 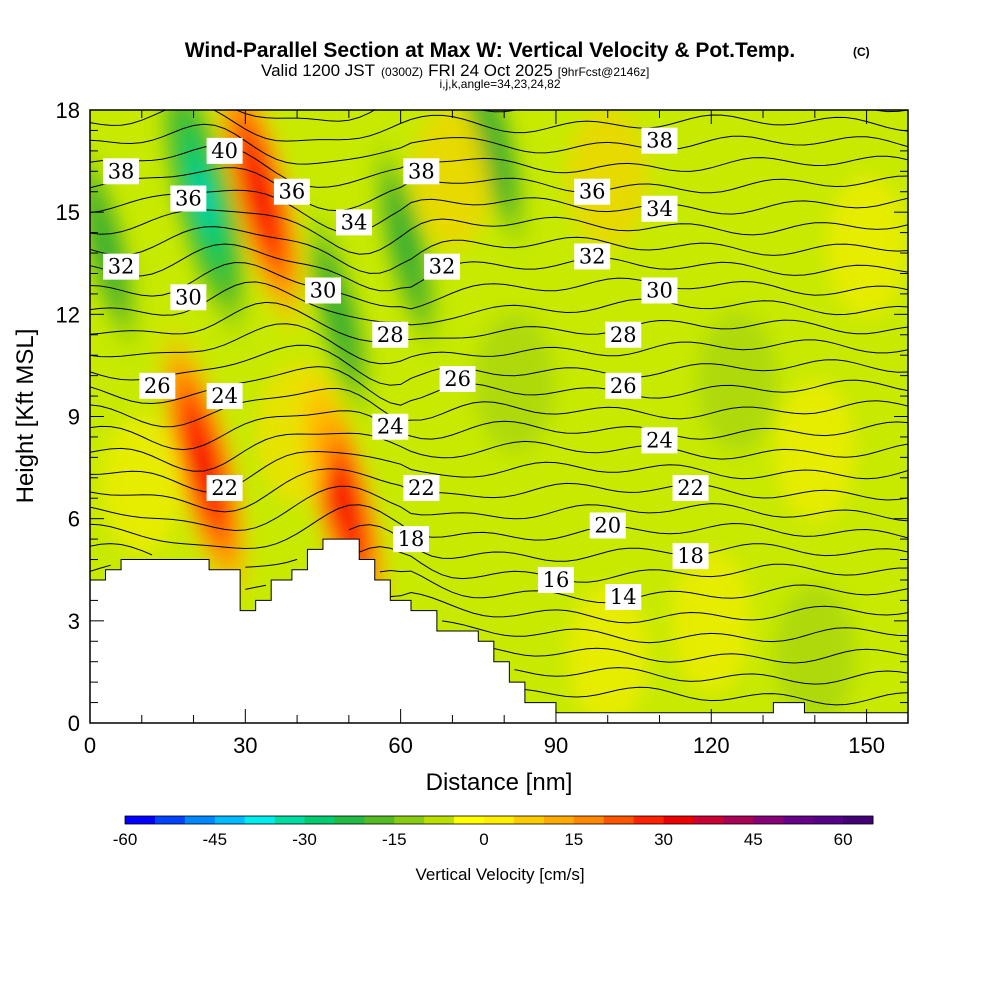 What do you see at coordinates (68, 212) in the screenshot?
I see `y-tick-label: 15` at bounding box center [68, 212].